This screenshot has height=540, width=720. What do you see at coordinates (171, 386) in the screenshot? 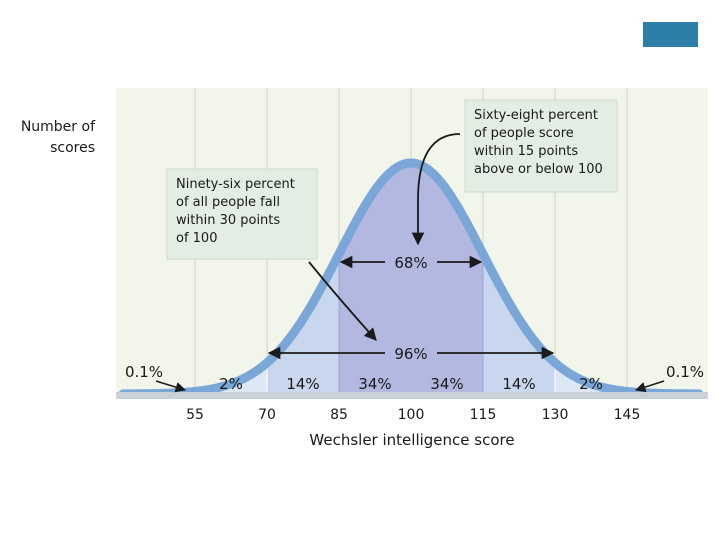
I see `tail-arrow-left` at bounding box center [171, 386].